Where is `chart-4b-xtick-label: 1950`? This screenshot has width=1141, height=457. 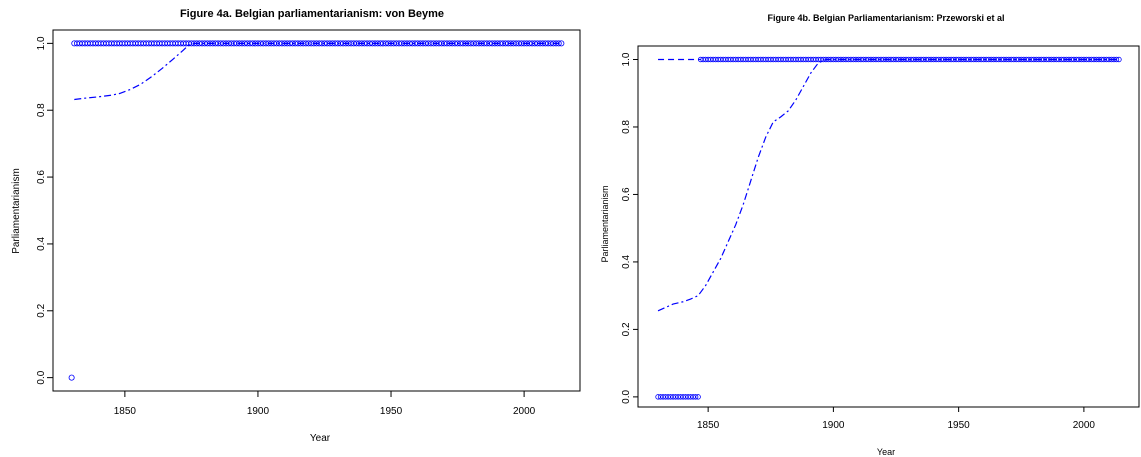
chart-4b-xtick-label: 1950 is located at coordinates (959, 425).